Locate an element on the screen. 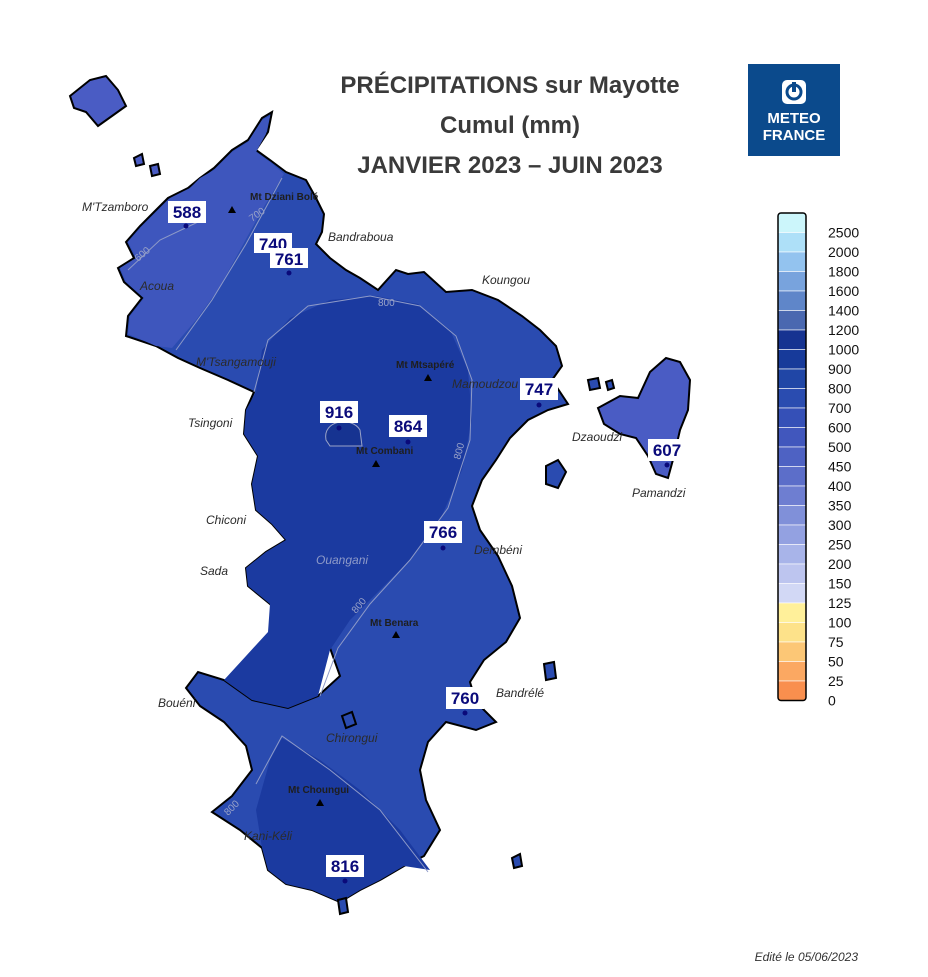  place-koungou: Koungou is located at coordinates (506, 280).